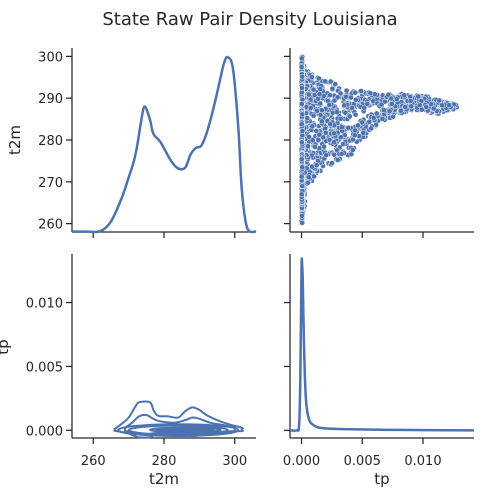 This screenshot has width=500, height=500. Describe the element at coordinates (44, 304) in the screenshot. I see `y-tick-label: 0.010` at that location.